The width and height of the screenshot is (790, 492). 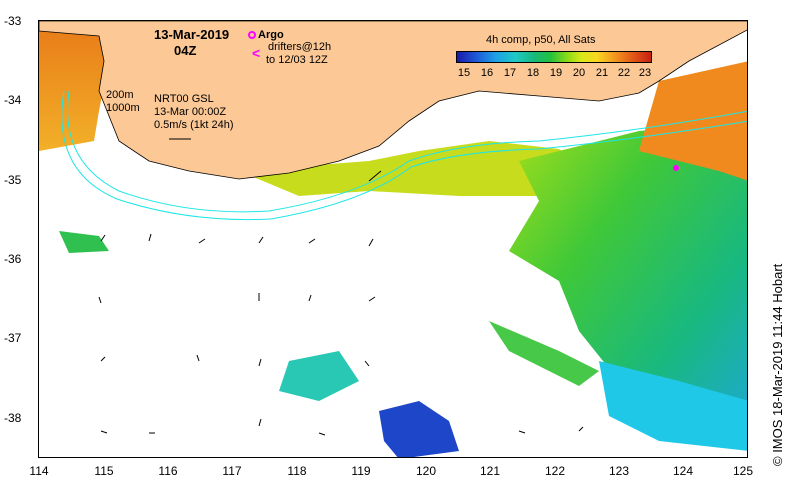 What do you see at coordinates (419, 168) in the screenshot?
I see `sst-patch-shelf` at bounding box center [419, 168].